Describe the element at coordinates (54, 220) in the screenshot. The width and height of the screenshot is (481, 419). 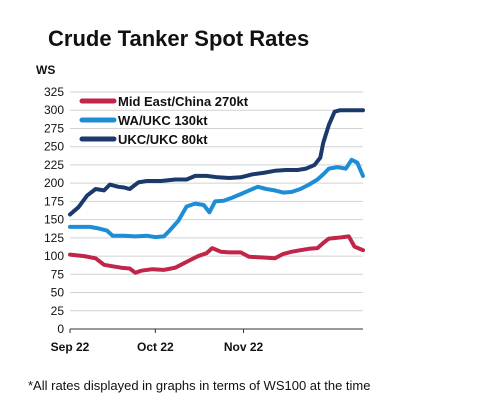
I see `y-tick-label: 150` at that location.